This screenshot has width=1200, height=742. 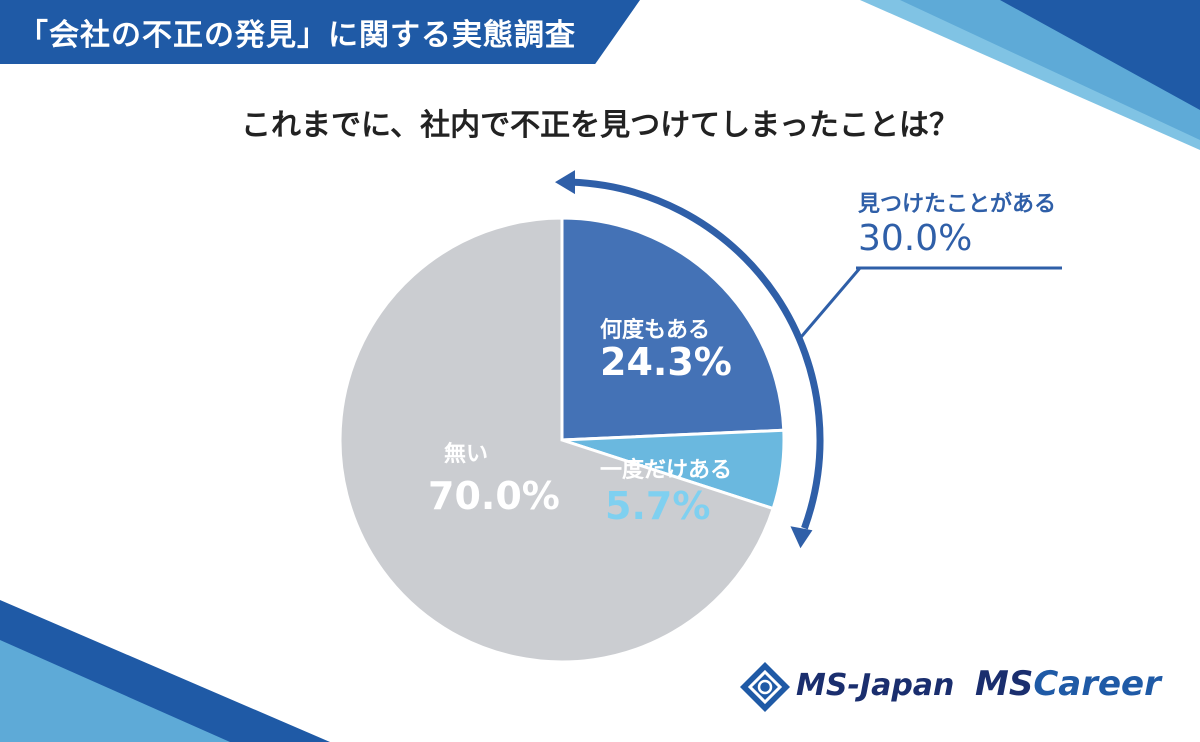 What do you see at coordinates (765, 687) in the screenshot?
I see `ms-japan-logo-icon` at bounding box center [765, 687].